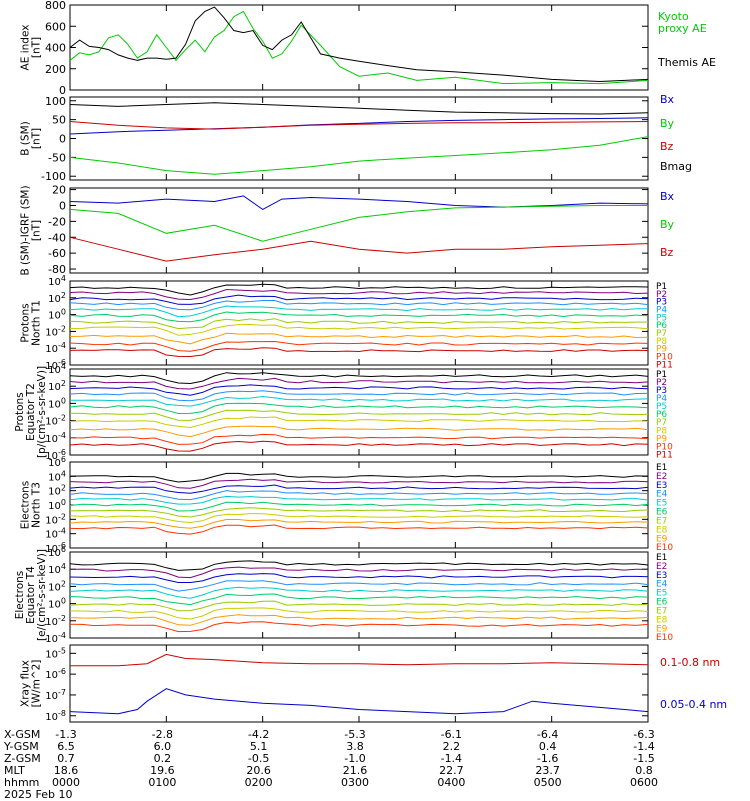  Describe the element at coordinates (355, 746) in the screenshot. I see `ephemeris-value: 3.8` at that location.